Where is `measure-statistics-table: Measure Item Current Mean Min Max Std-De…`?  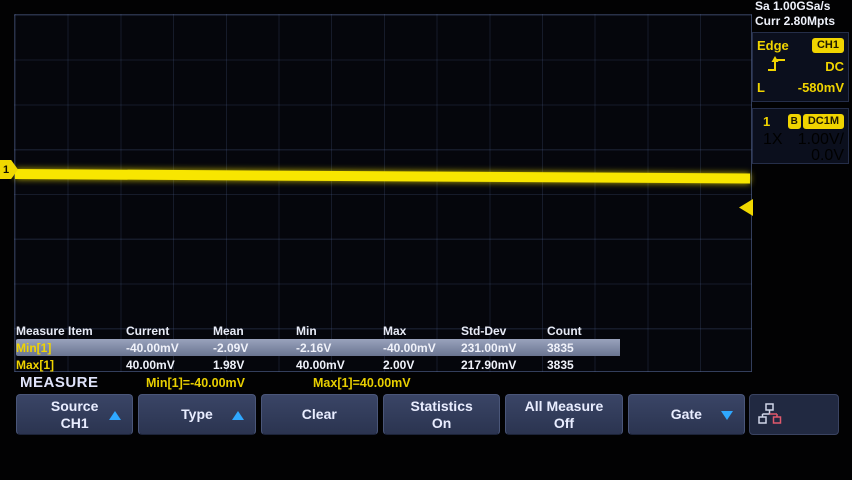
measure-statistics-table: Measure Item Current Mean Min Max Std-De… is located at coordinates (383, 347).